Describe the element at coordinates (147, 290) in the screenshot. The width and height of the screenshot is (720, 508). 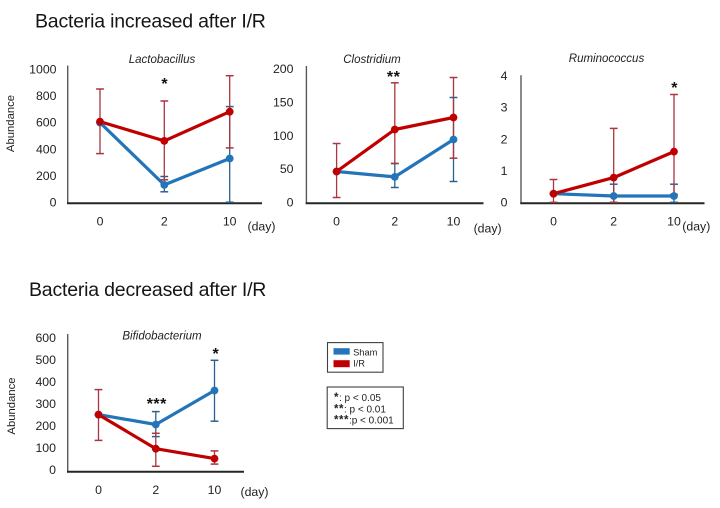
I see `svg-text: Bacteria decreased after I/R` at that location.